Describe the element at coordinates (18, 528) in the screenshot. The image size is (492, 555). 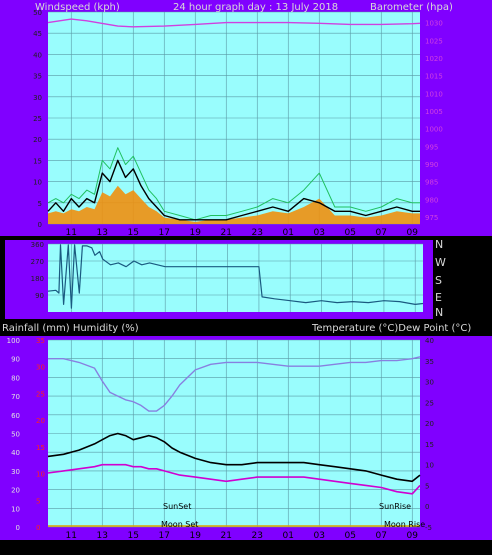
I see `humidity-ytick-0: 0` at that location.